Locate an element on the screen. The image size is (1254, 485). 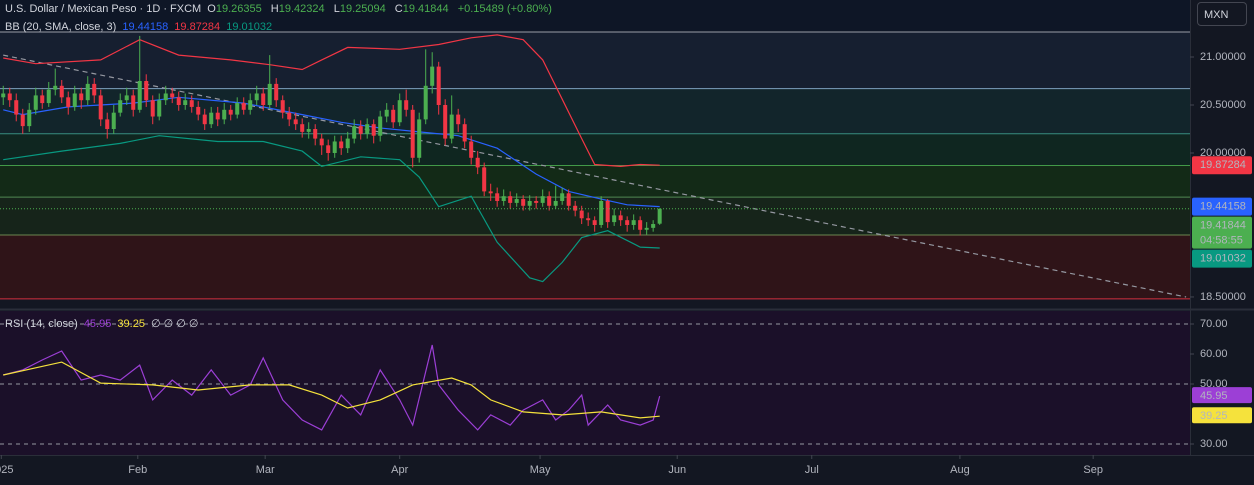
high-label: H19.42324 is located at coordinates (299, 9).